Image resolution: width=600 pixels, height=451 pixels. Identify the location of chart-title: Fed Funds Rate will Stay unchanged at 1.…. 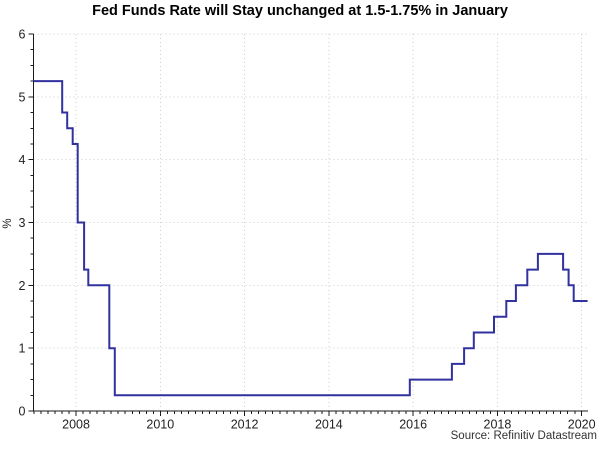
(300, 11).